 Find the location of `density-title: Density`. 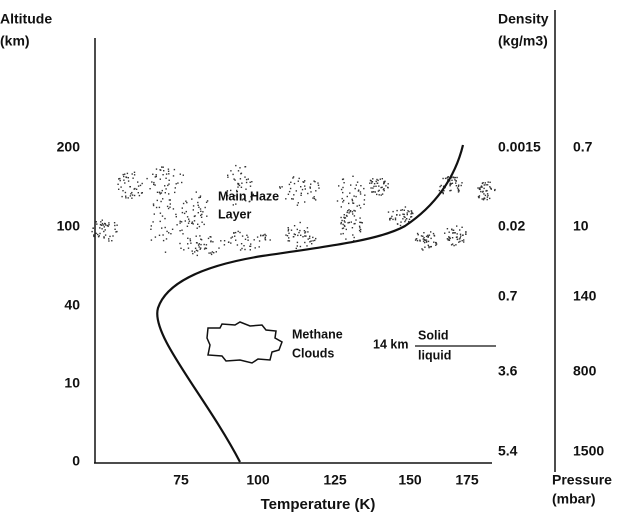

density-title: Density is located at coordinates (523, 19).